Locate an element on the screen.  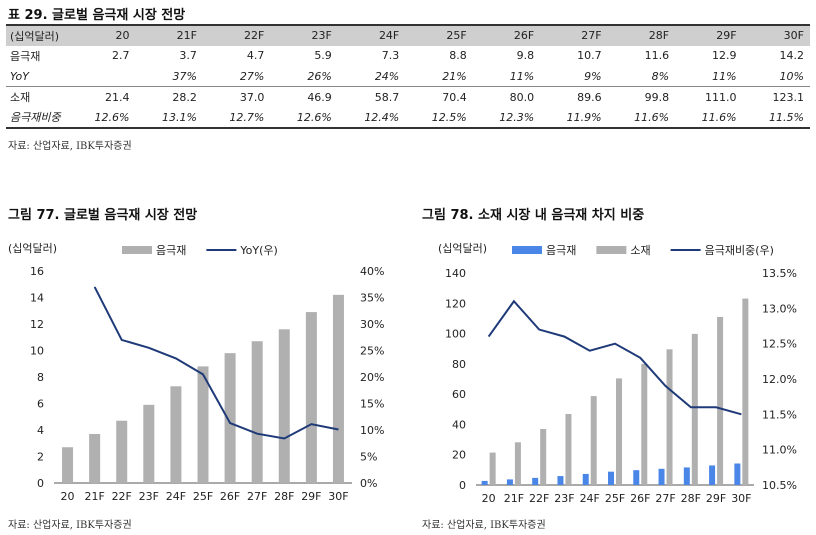
legend-label: 소재 is located at coordinates (640, 250).